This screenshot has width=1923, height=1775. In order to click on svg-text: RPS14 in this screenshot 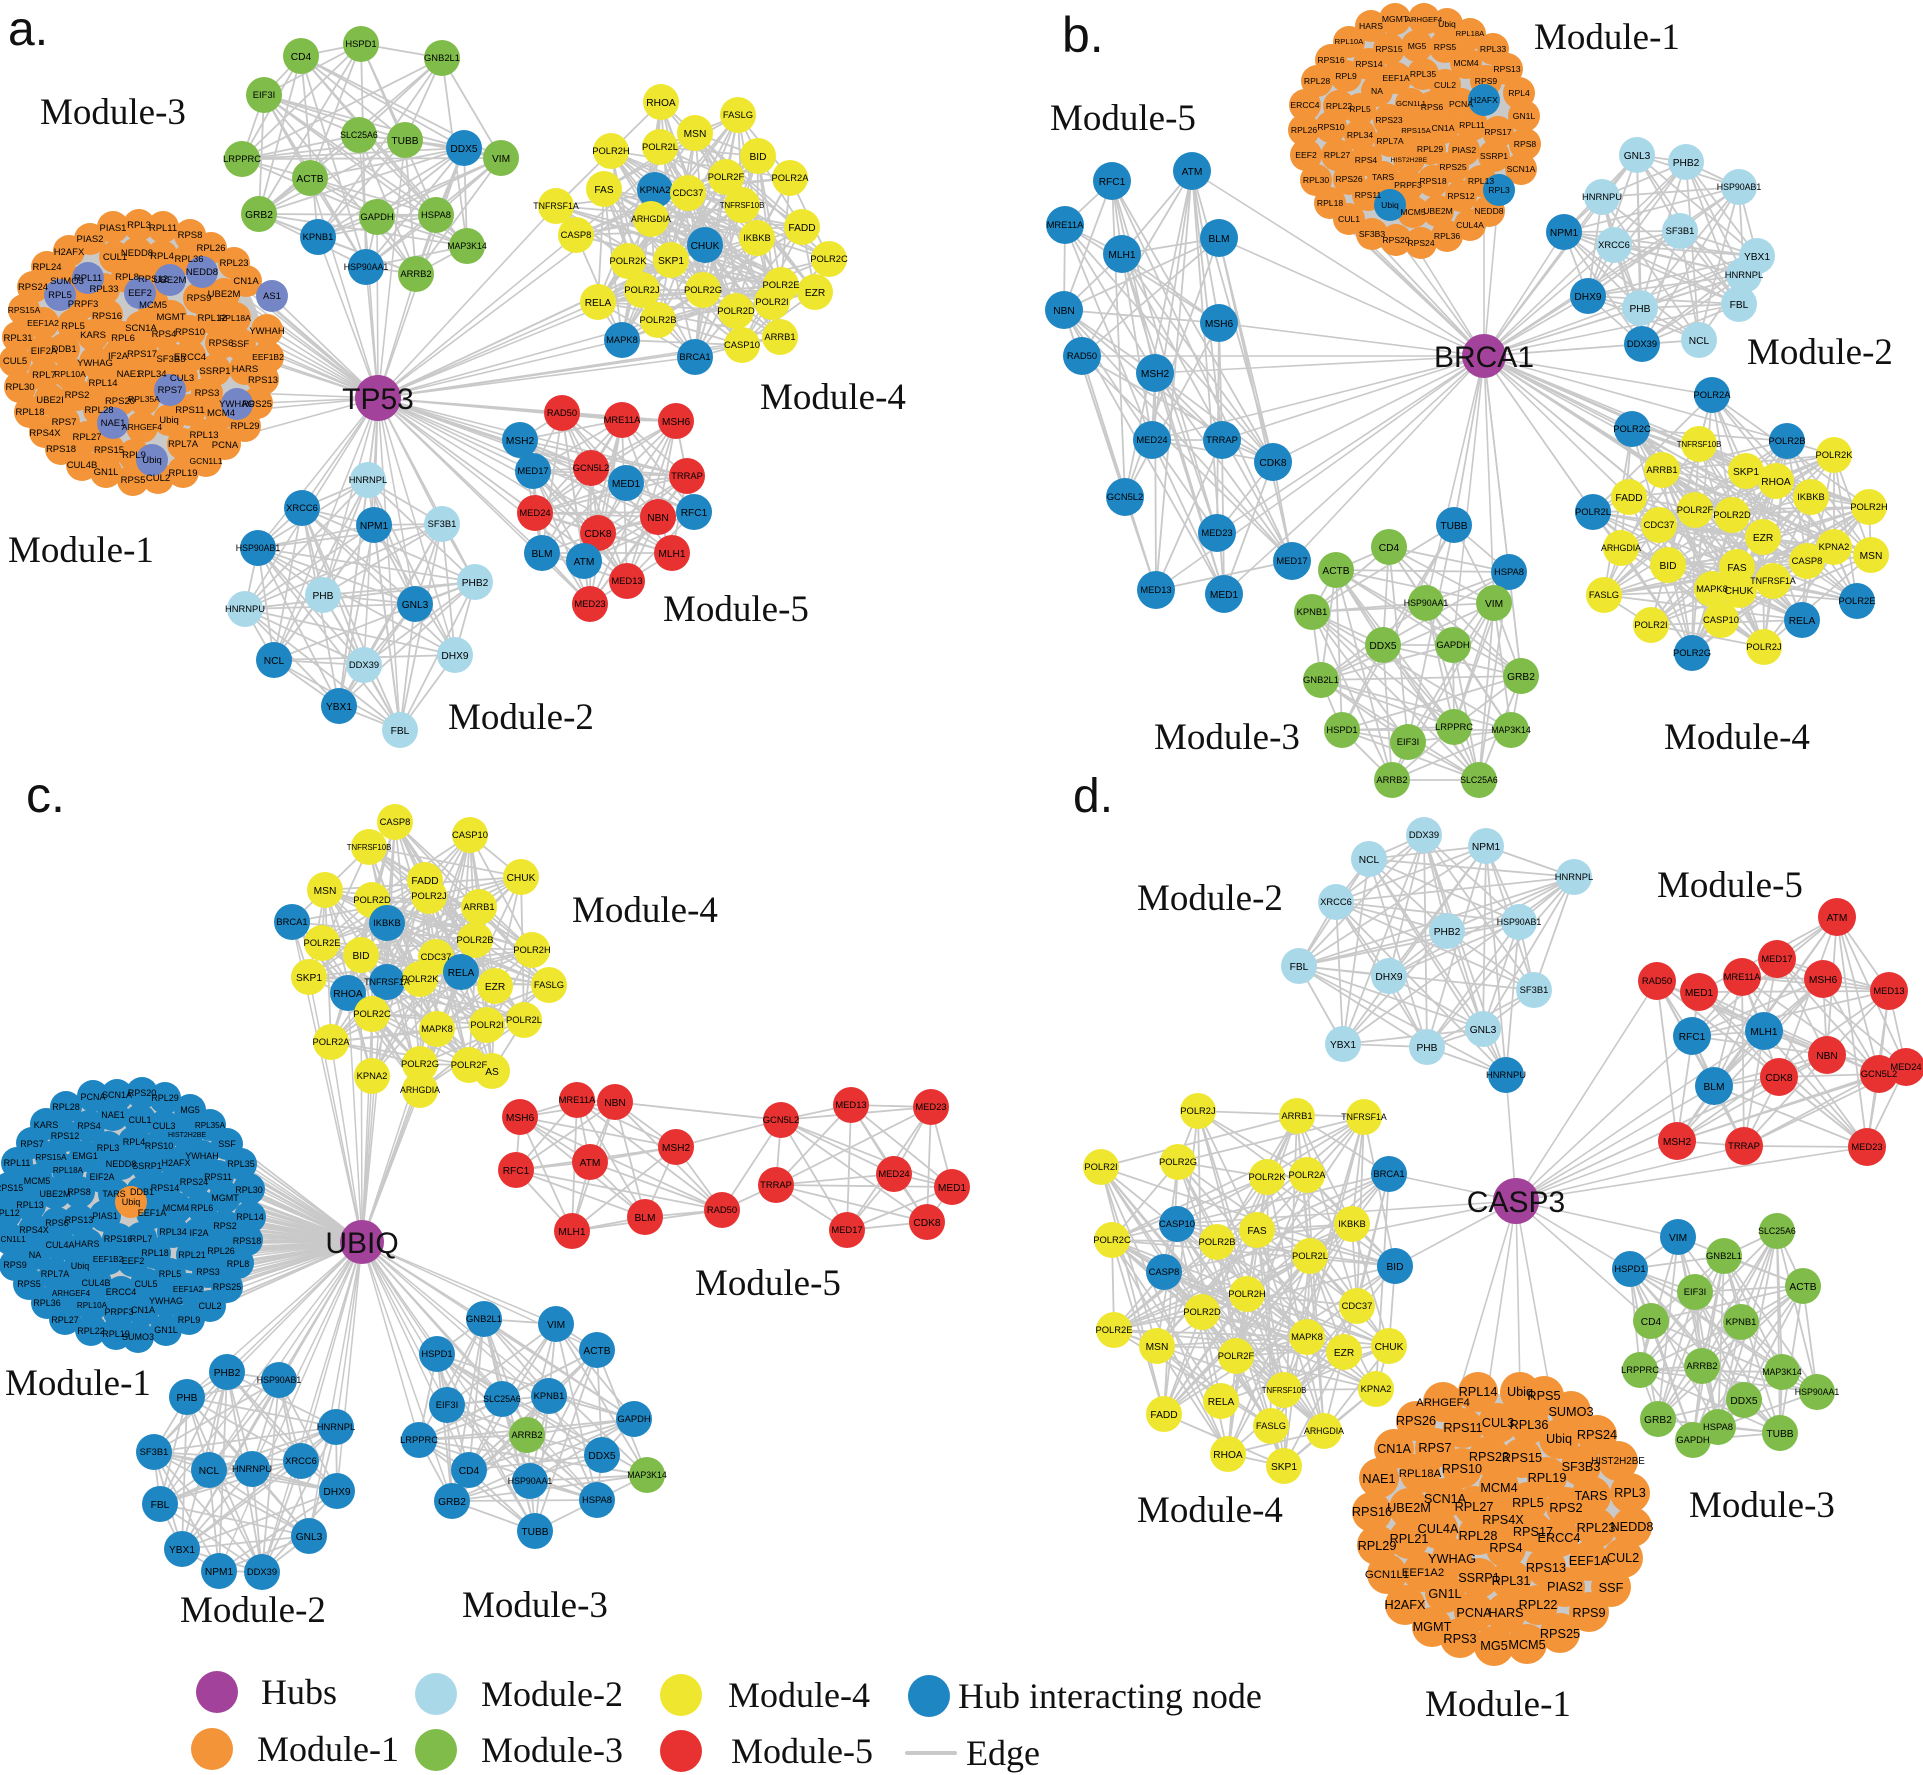, I will do `click(165, 1188)`.